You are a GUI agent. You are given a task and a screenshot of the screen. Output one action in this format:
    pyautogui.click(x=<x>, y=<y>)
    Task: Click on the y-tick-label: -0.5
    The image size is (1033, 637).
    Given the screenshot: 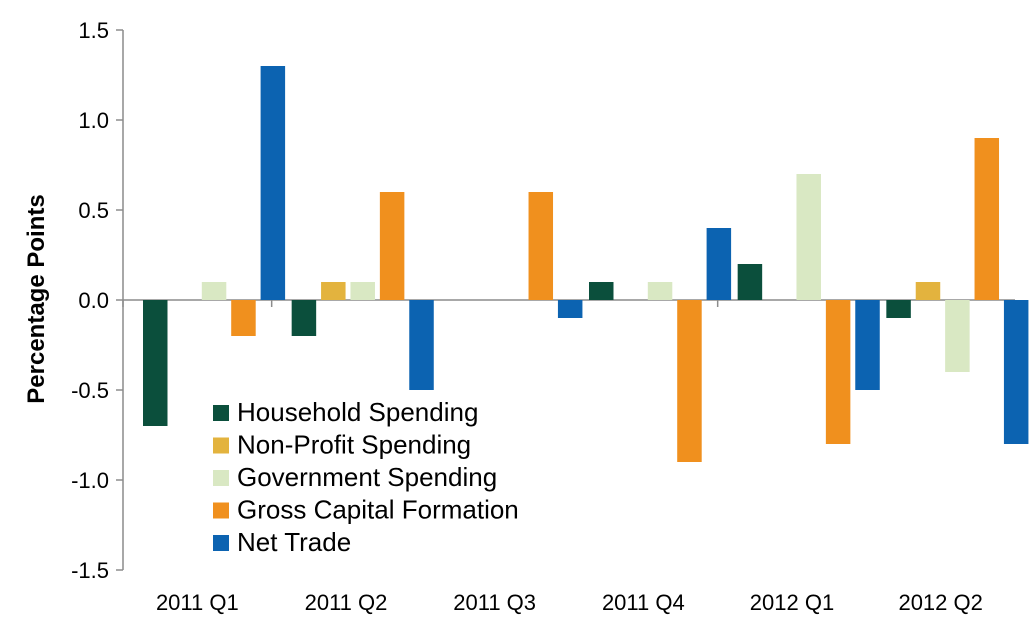 What is the action you would take?
    pyautogui.click(x=90, y=390)
    